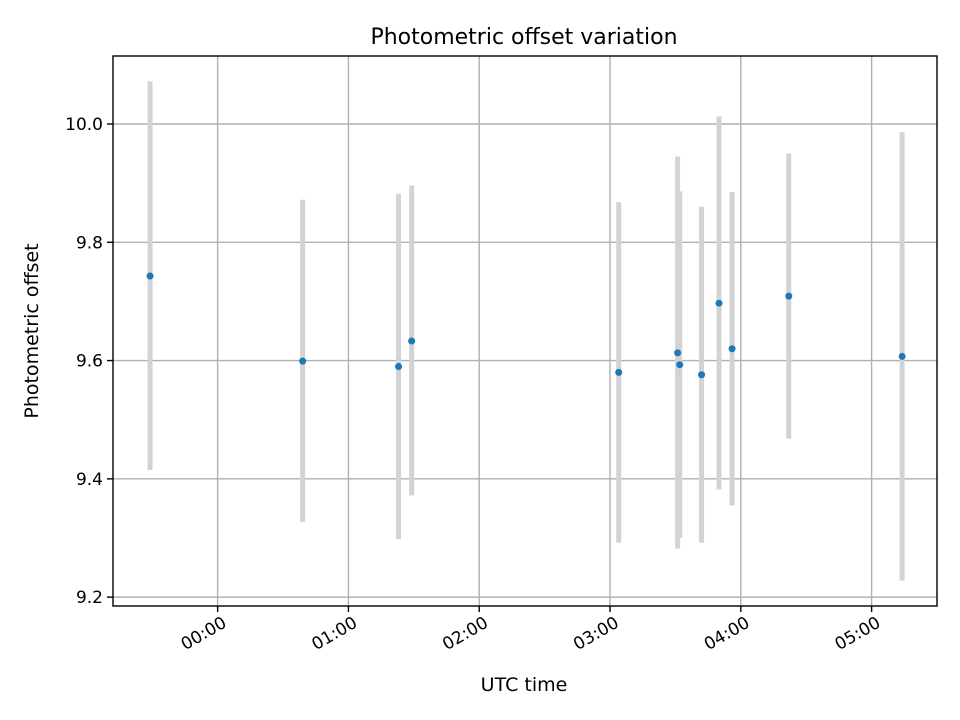 The width and height of the screenshot is (960, 720). I want to click on y-tick-label: 9.8, so click(89, 243).